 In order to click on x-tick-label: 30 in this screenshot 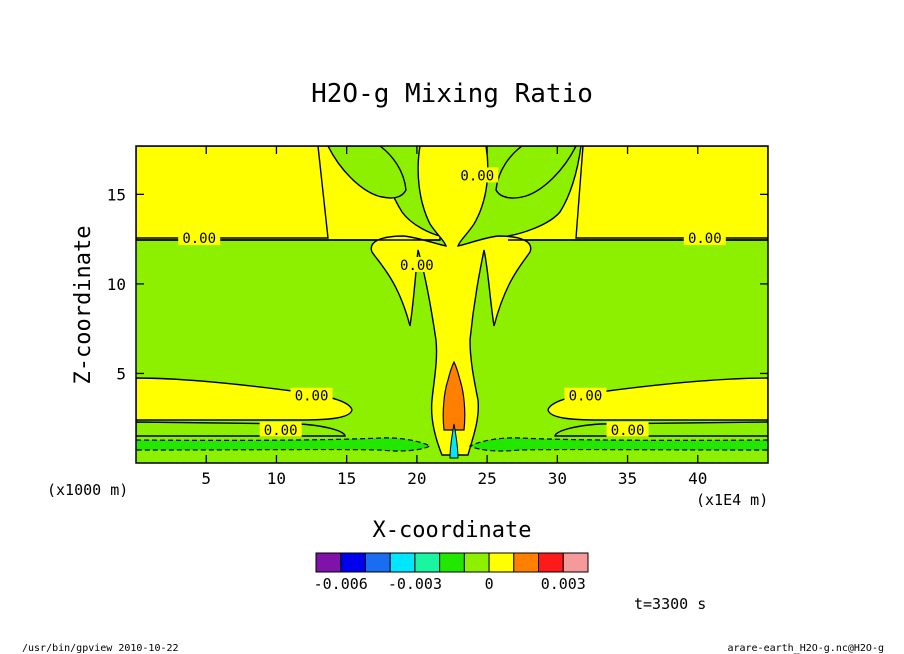, I will do `click(557, 478)`.